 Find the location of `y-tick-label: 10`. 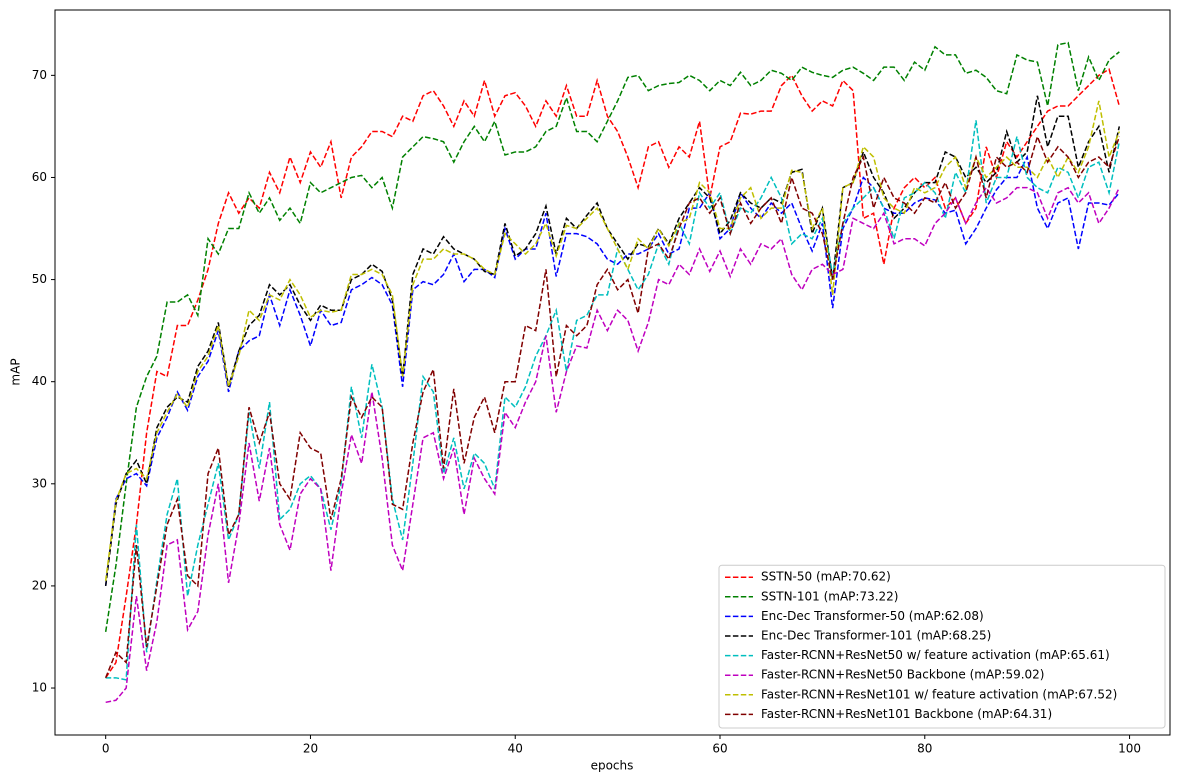

y-tick-label: 10 is located at coordinates (39, 688).